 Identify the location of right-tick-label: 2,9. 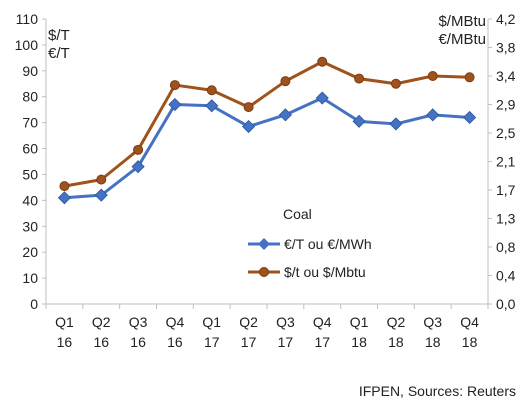
(506, 105).